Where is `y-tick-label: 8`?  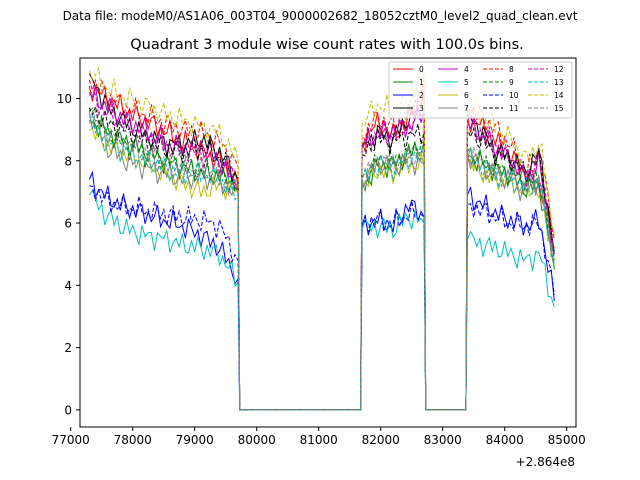
y-tick-label: 8 is located at coordinates (68, 161).